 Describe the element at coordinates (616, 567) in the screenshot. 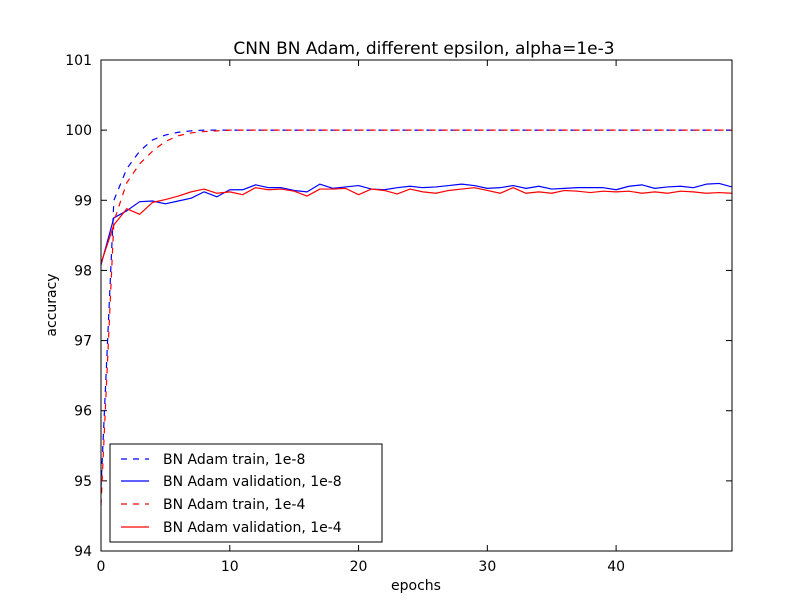

I see `x-tick-label: 40` at that location.